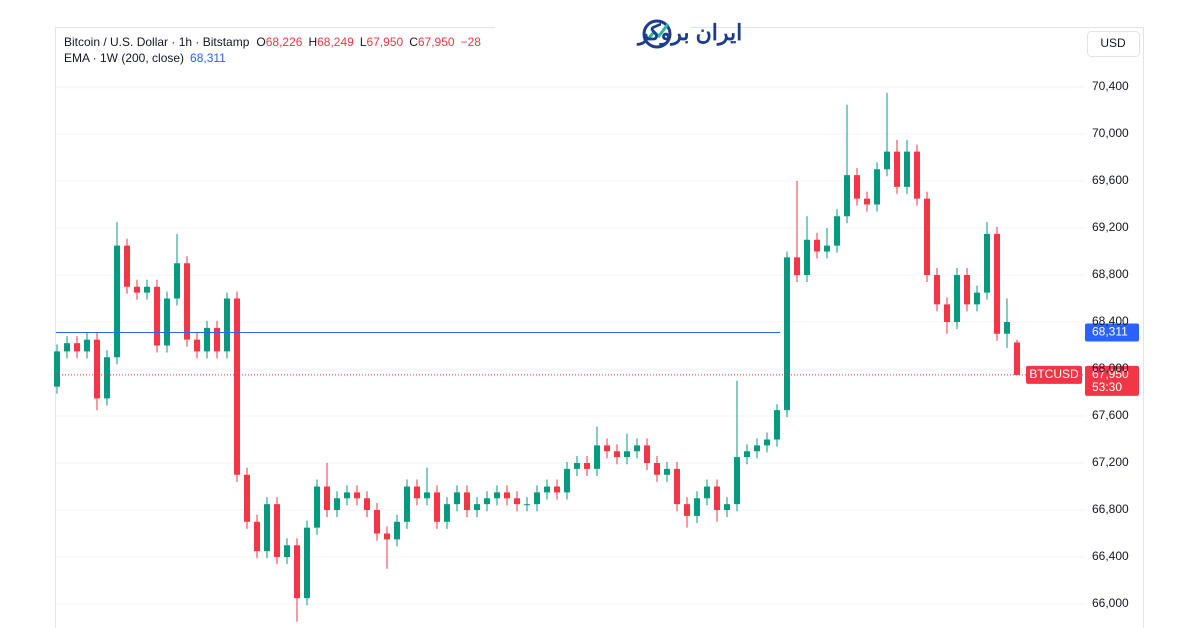 Image resolution: width=1200 pixels, height=628 pixels. Describe the element at coordinates (689, 34) in the screenshot. I see `logo: ایران بروکر` at that location.